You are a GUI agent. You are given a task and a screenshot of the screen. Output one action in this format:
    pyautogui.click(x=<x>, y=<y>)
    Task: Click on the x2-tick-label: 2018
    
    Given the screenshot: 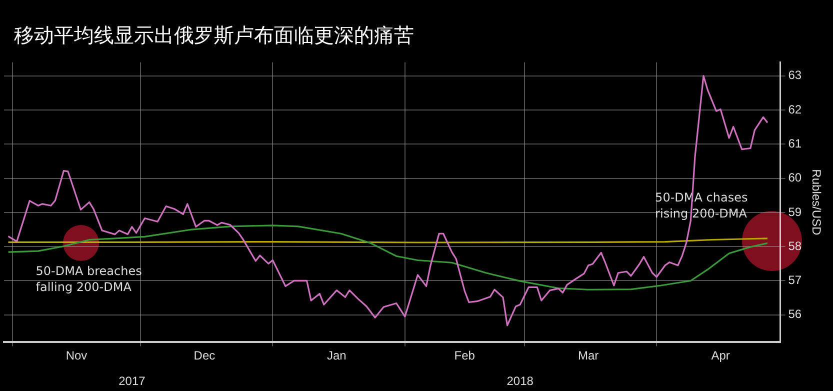 What is the action you would take?
    pyautogui.click(x=520, y=381)
    